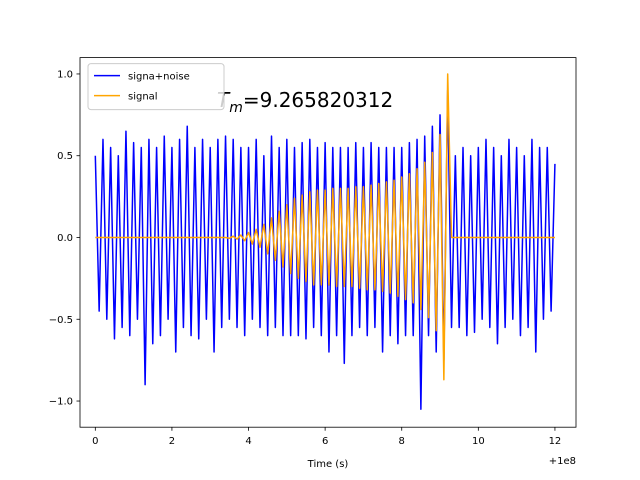 This screenshot has height=480, width=640. I want to click on offset-text: +1e8, so click(562, 461).